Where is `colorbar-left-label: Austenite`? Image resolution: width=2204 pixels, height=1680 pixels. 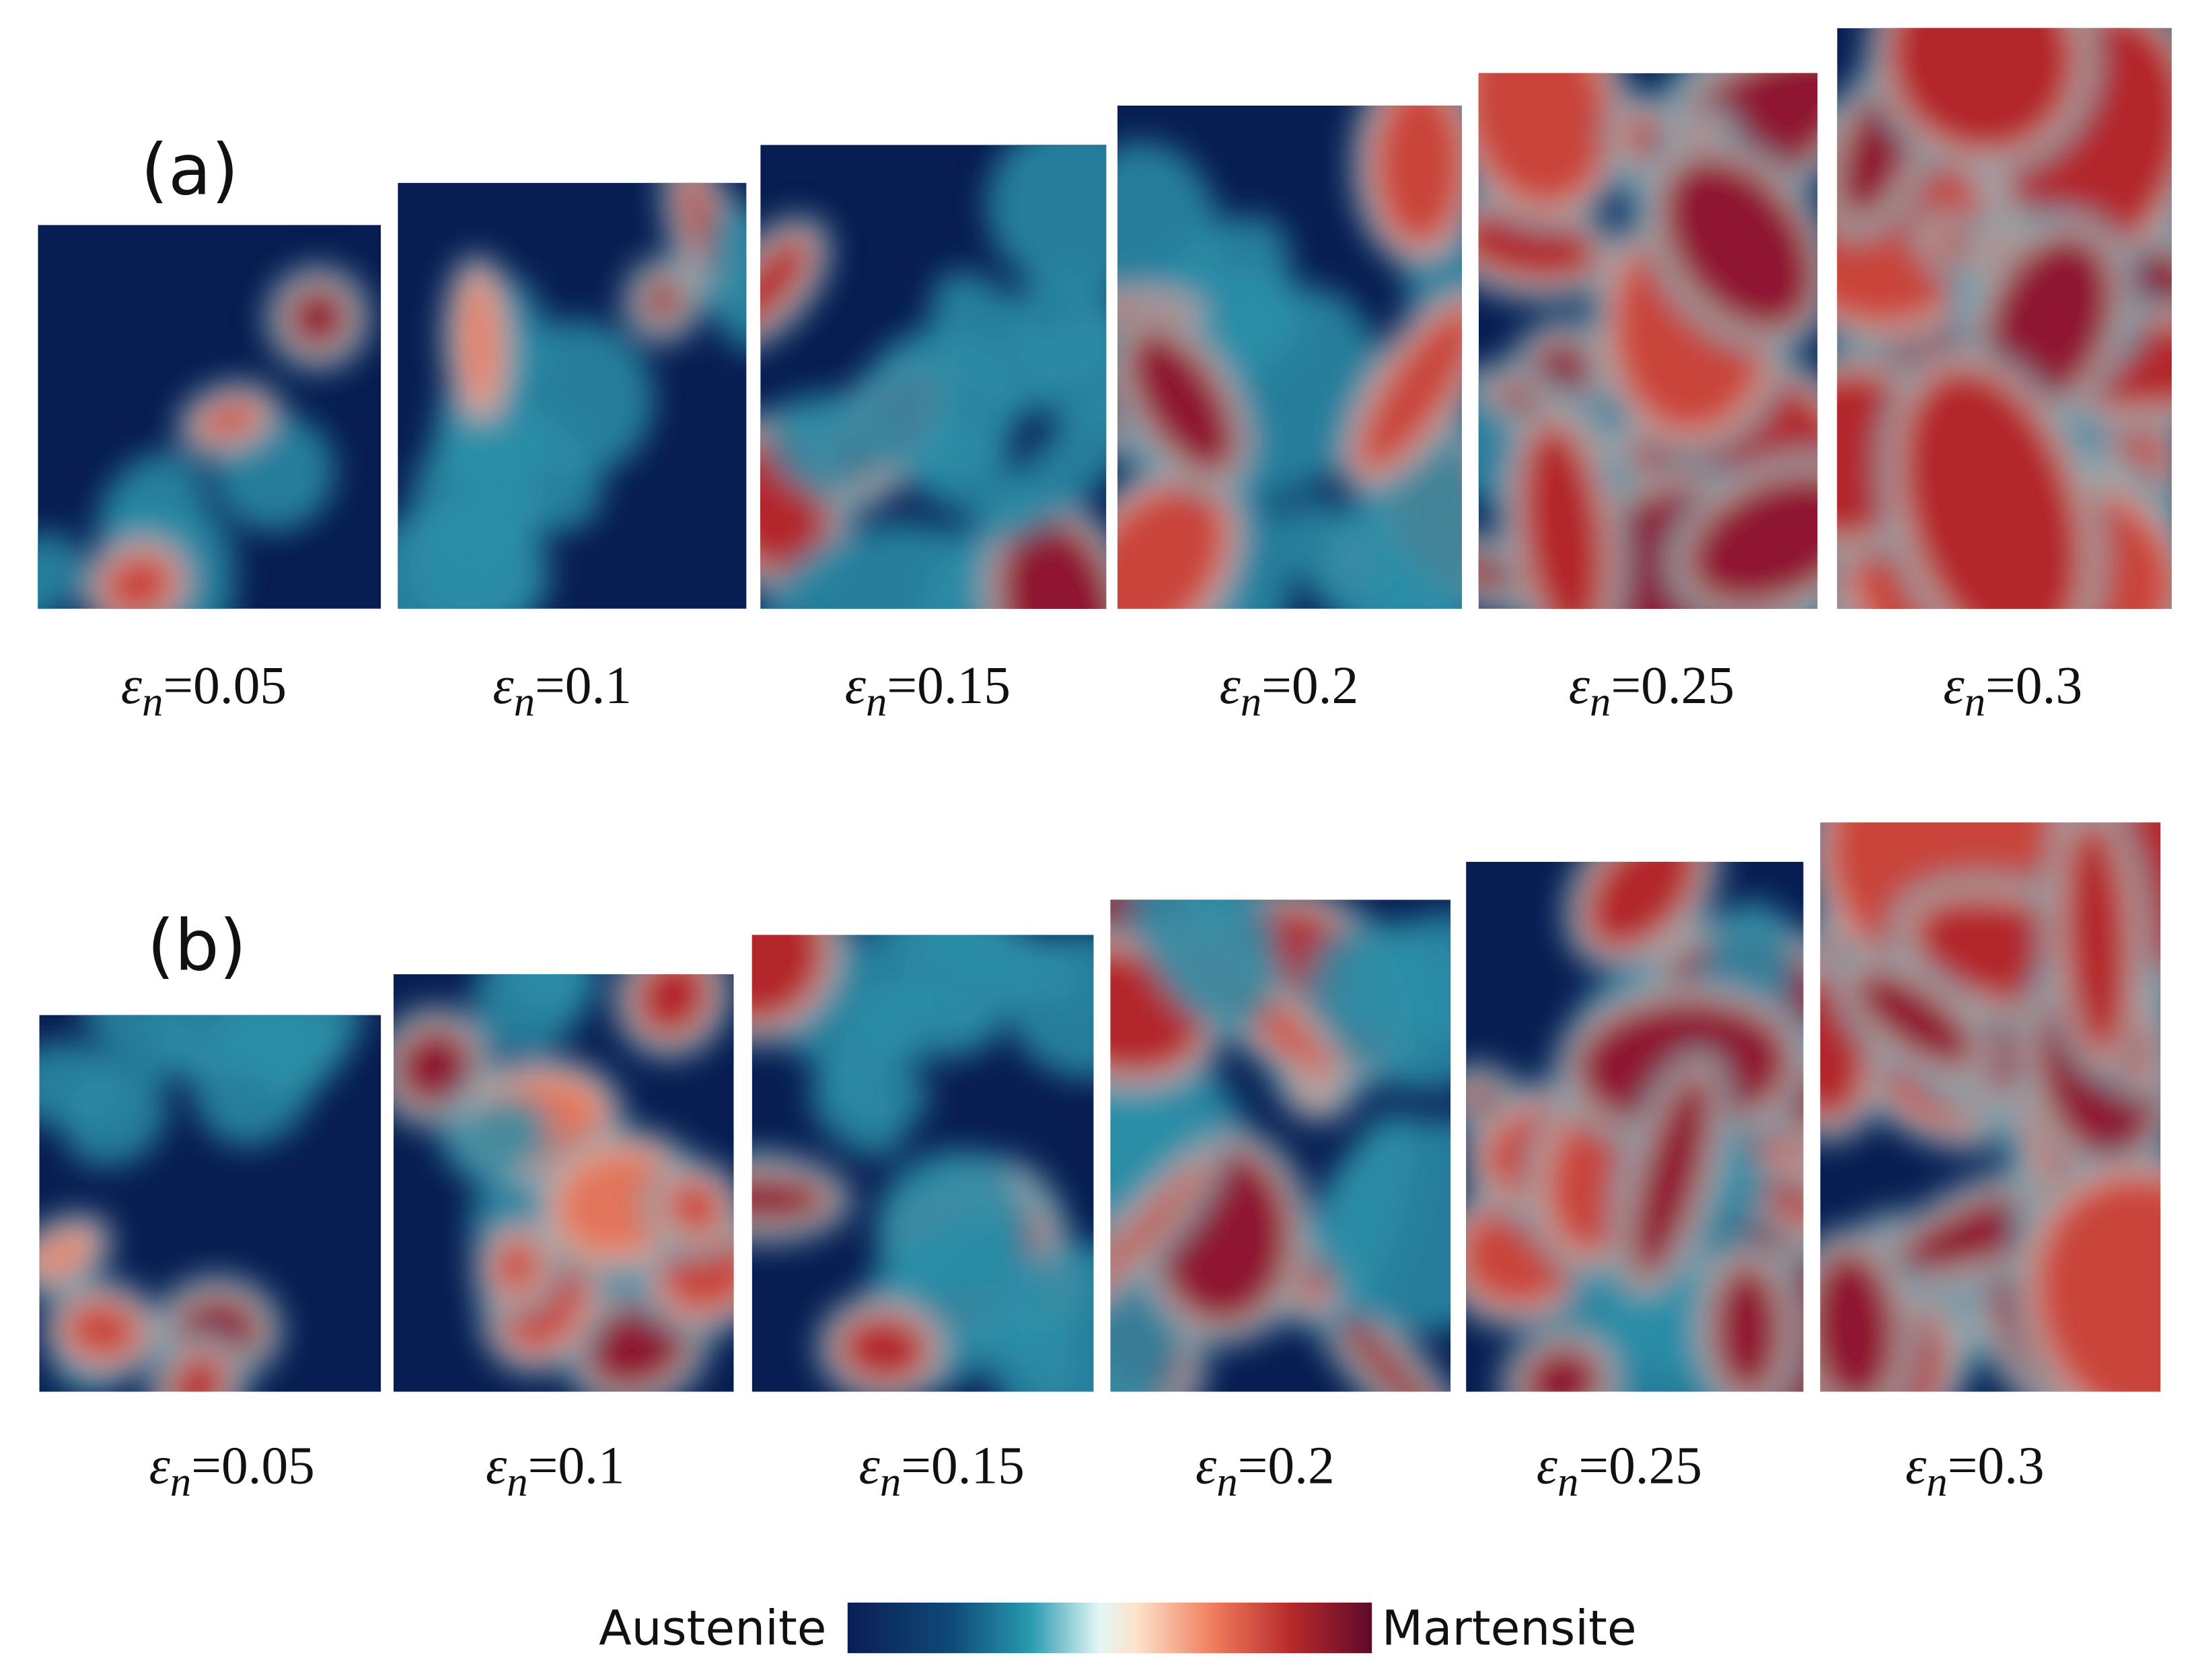
colorbar-left-label: Austenite is located at coordinates (713, 1629).